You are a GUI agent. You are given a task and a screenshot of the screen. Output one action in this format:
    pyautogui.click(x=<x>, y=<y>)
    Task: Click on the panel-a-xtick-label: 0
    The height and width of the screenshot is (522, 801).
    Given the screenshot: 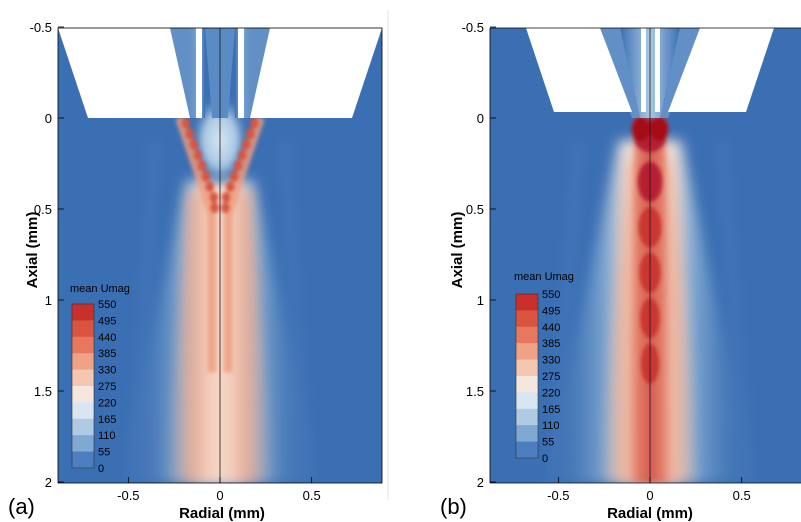 What is the action you would take?
    pyautogui.click(x=219, y=495)
    